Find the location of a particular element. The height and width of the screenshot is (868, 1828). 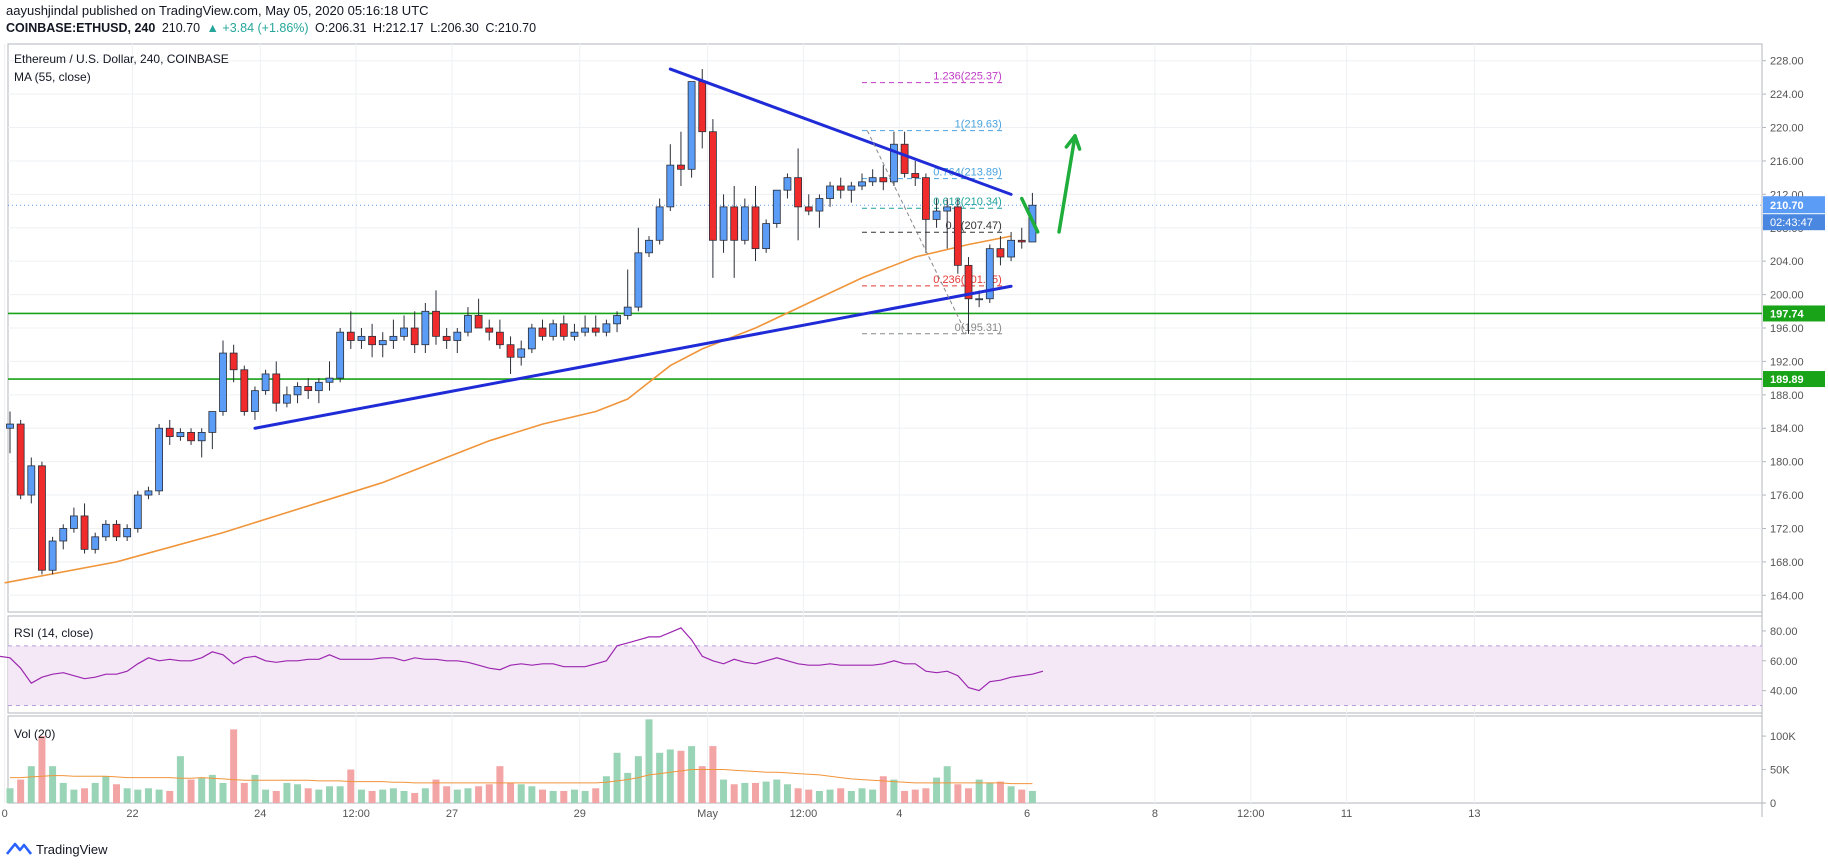

last-price: 210.70 is located at coordinates (181, 28).